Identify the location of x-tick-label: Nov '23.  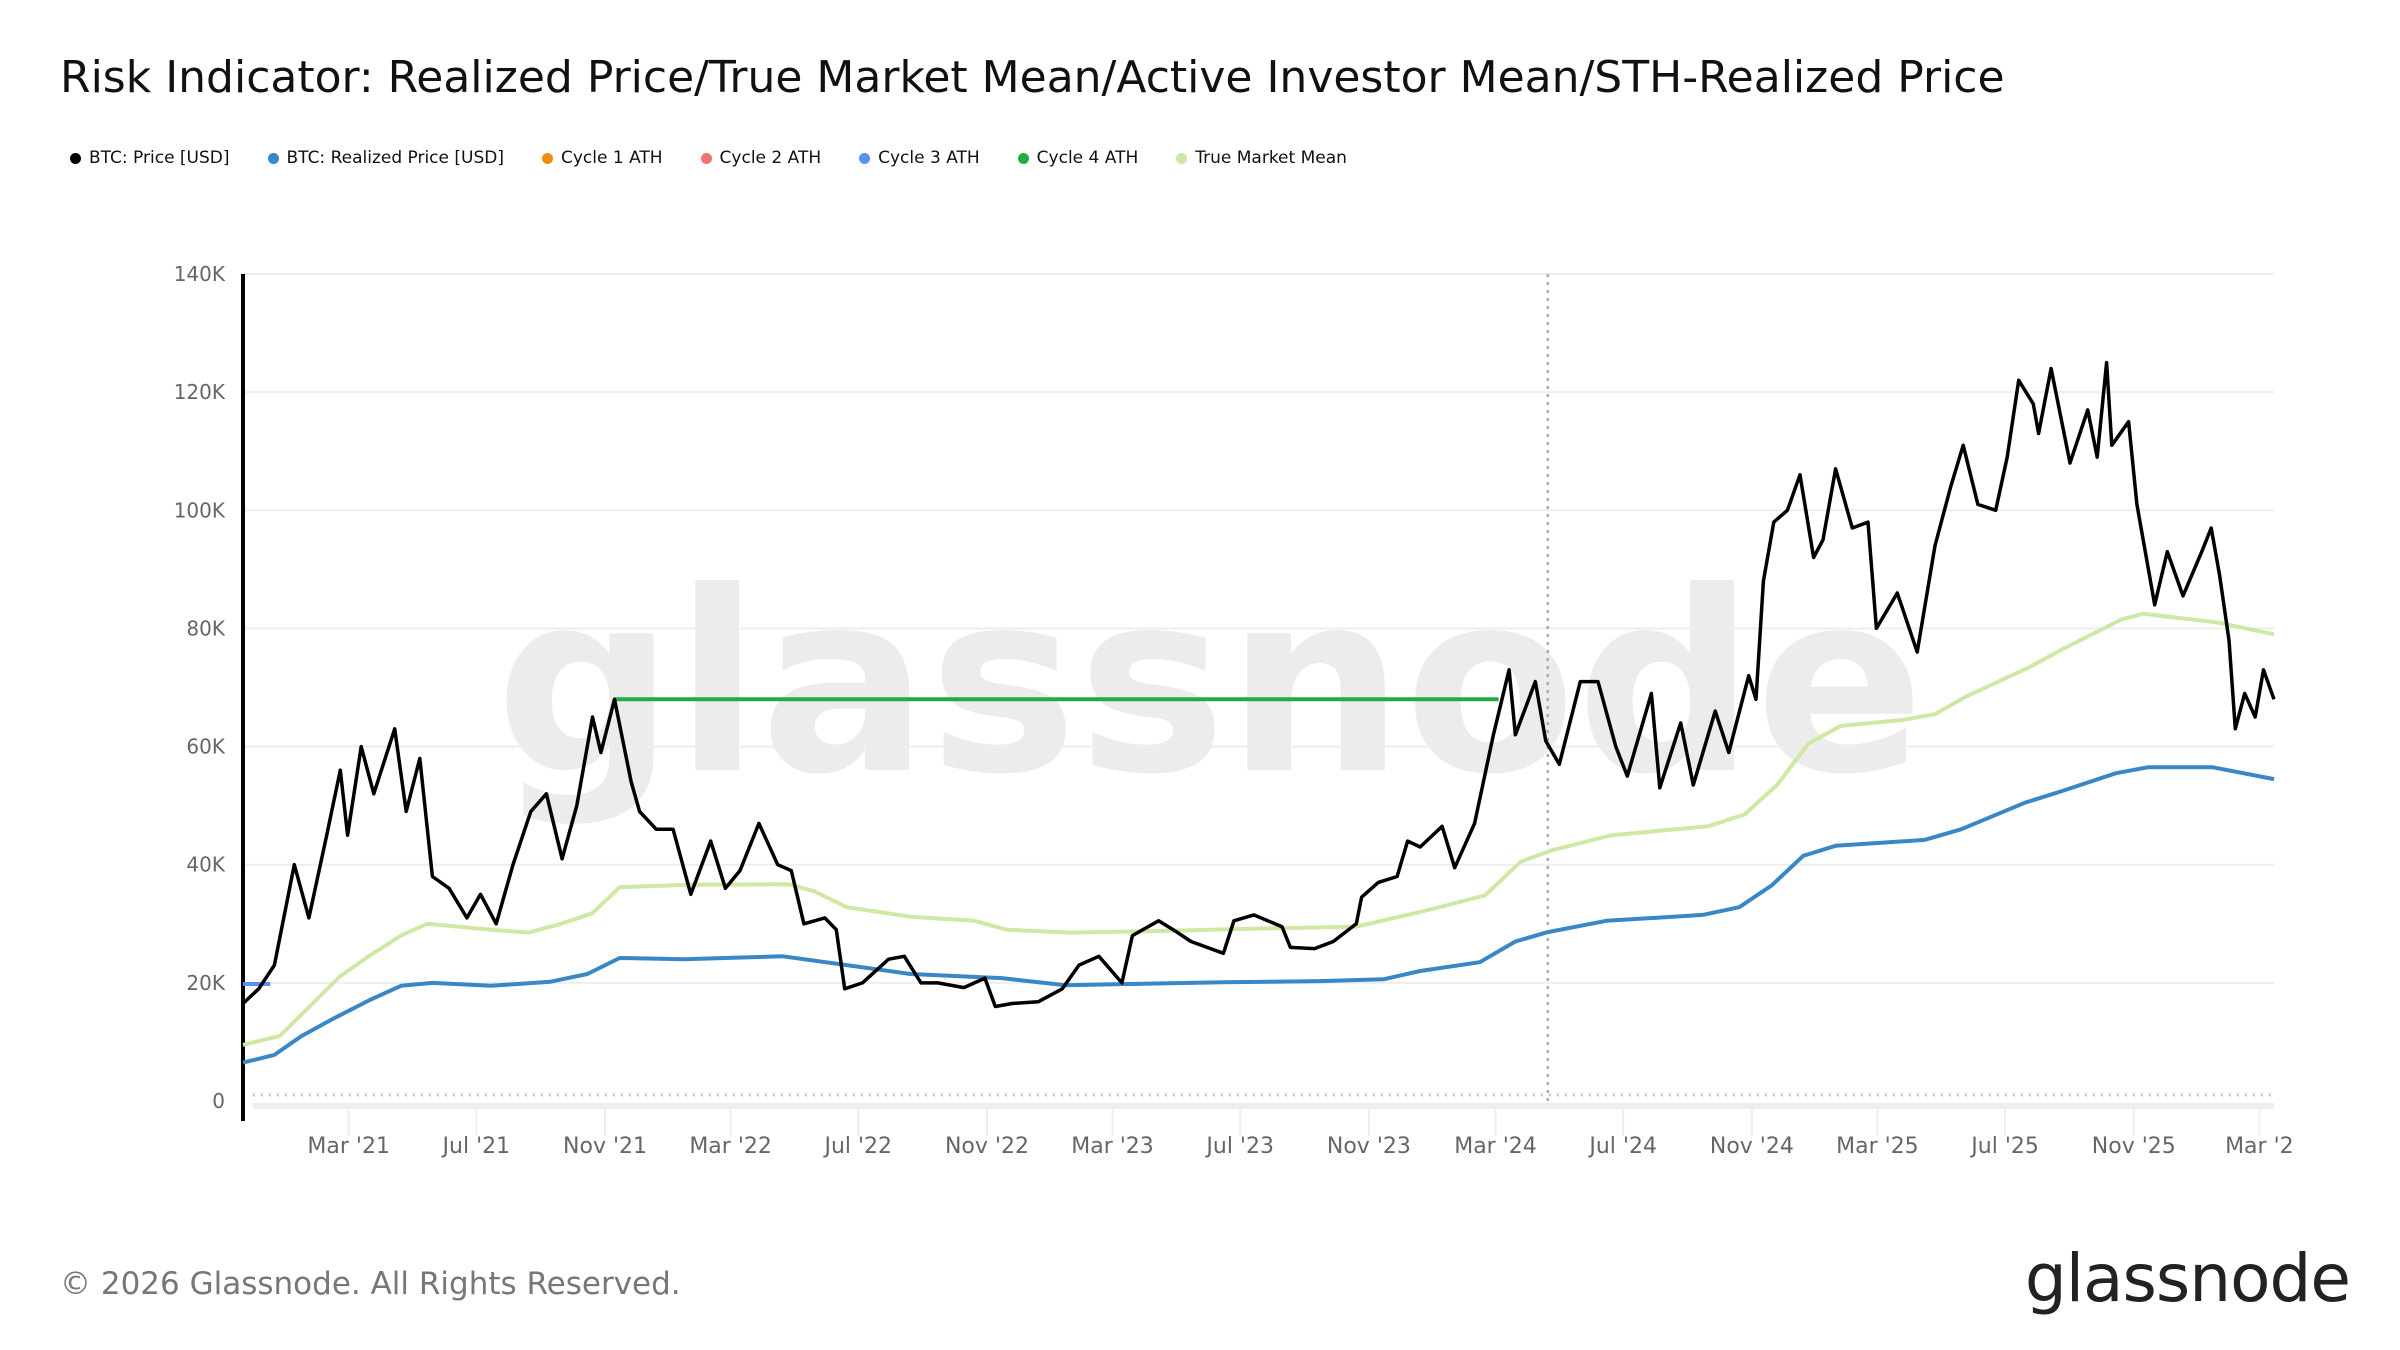
(1369, 1146).